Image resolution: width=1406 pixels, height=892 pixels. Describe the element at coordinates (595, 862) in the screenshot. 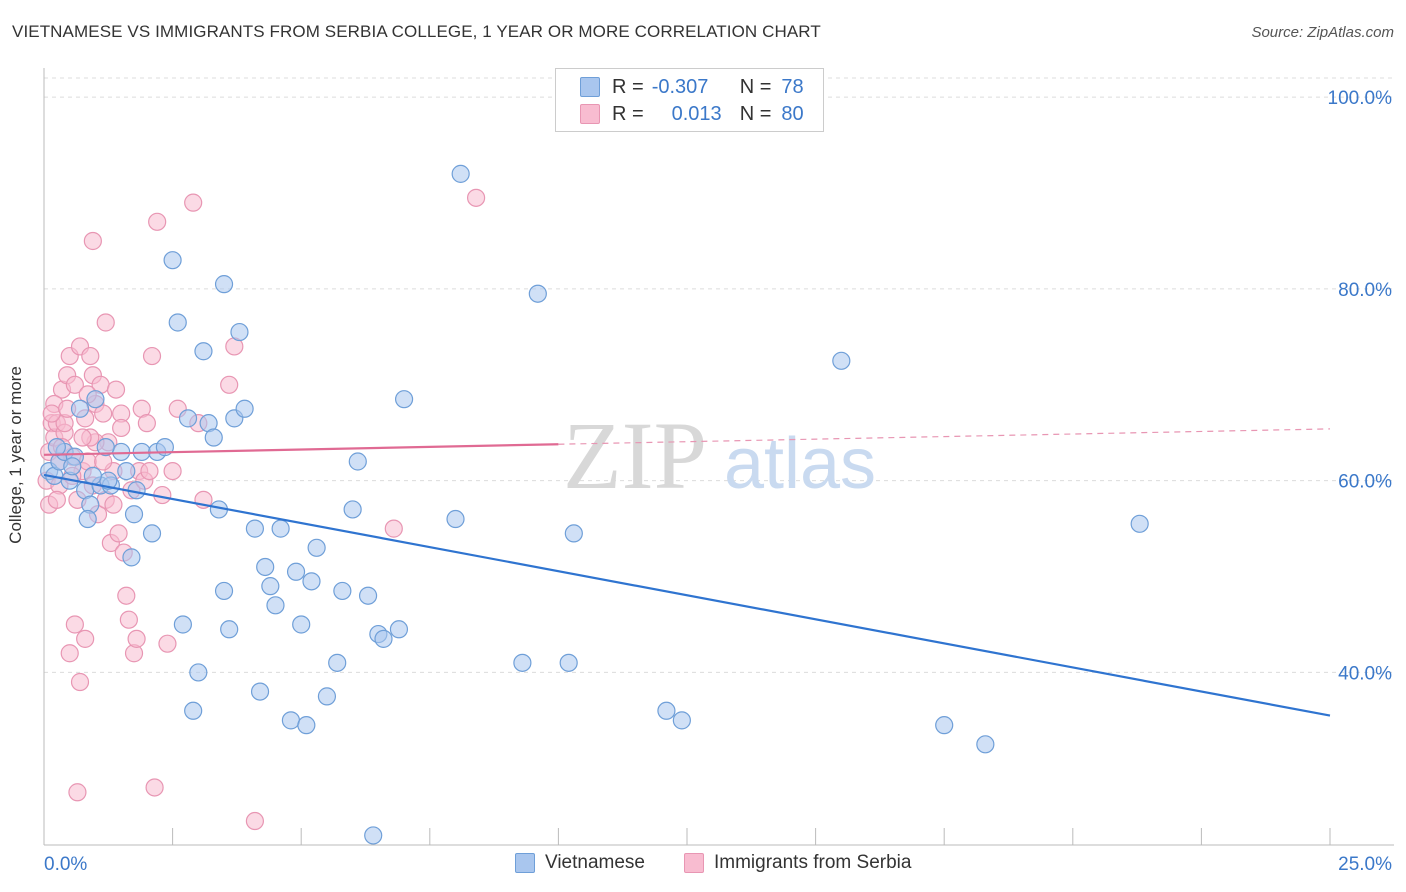

I see `legend-label: Vietnamese` at that location.